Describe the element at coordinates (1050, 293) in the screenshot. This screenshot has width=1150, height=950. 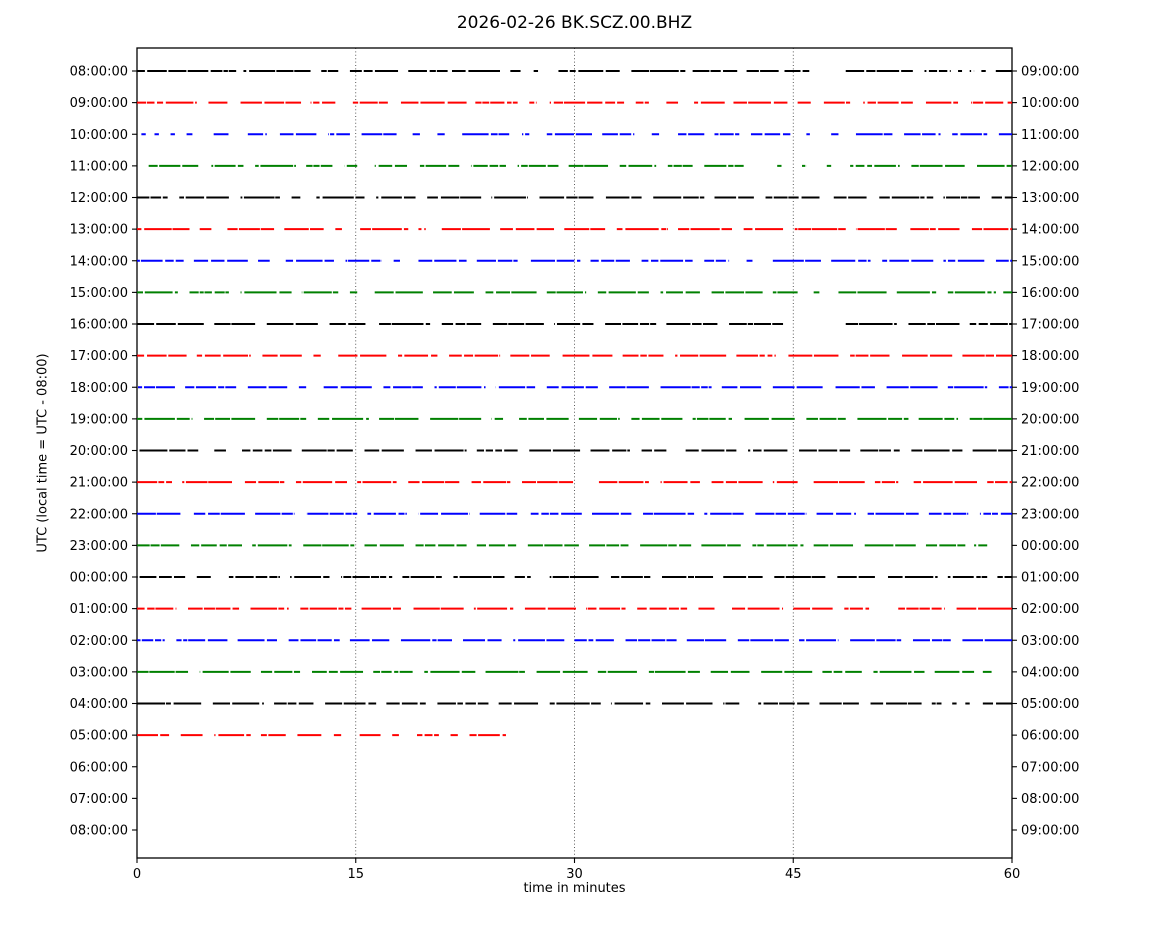
I see `y-tick-label-right: 16:00:00` at that location.